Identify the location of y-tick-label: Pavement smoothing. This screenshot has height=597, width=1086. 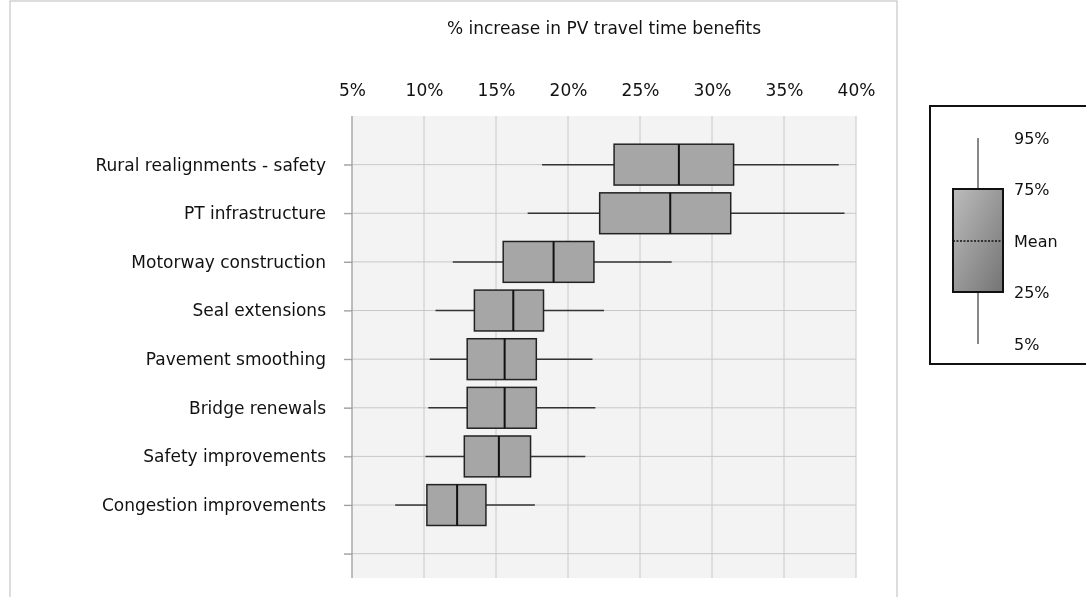
(235, 359).